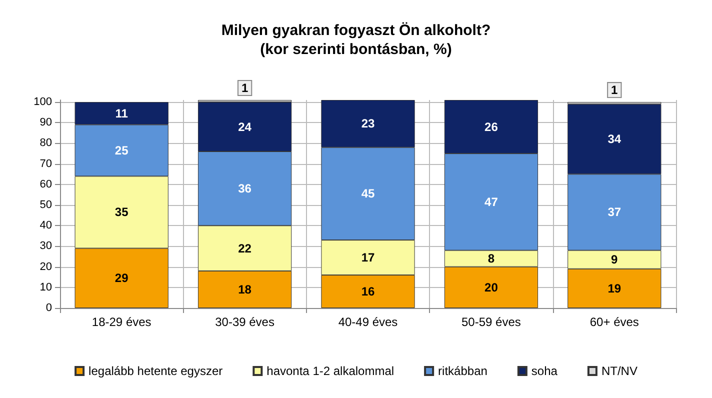 The image size is (712, 398). I want to click on legend-label: legalább hetente egyszer, so click(155, 371).